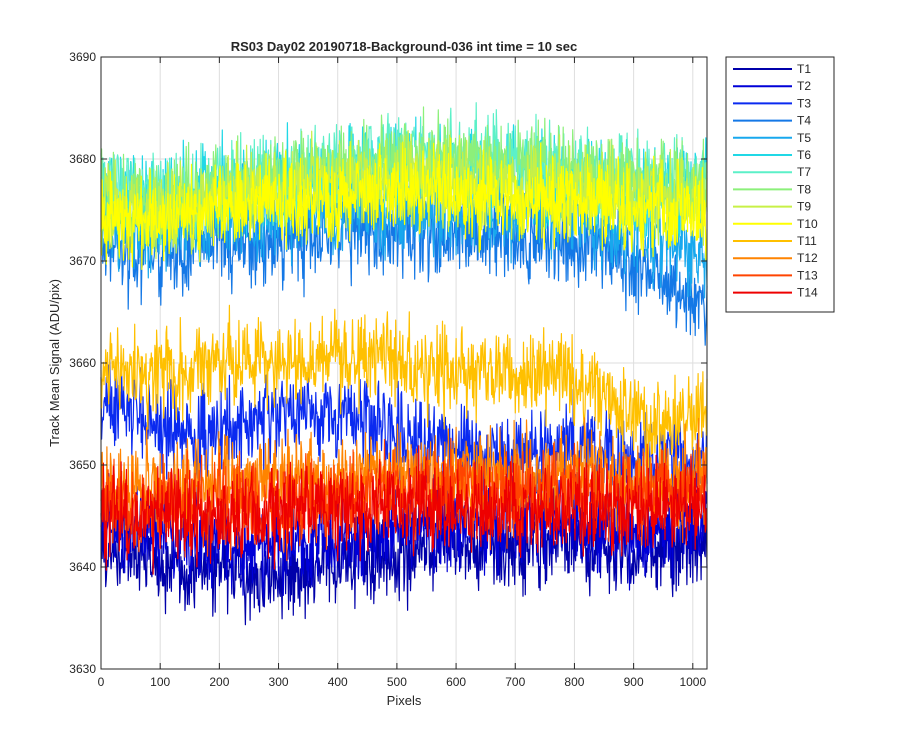 This screenshot has height=750, width=900. What do you see at coordinates (404, 510) in the screenshot?
I see `series-line-t14` at bounding box center [404, 510].